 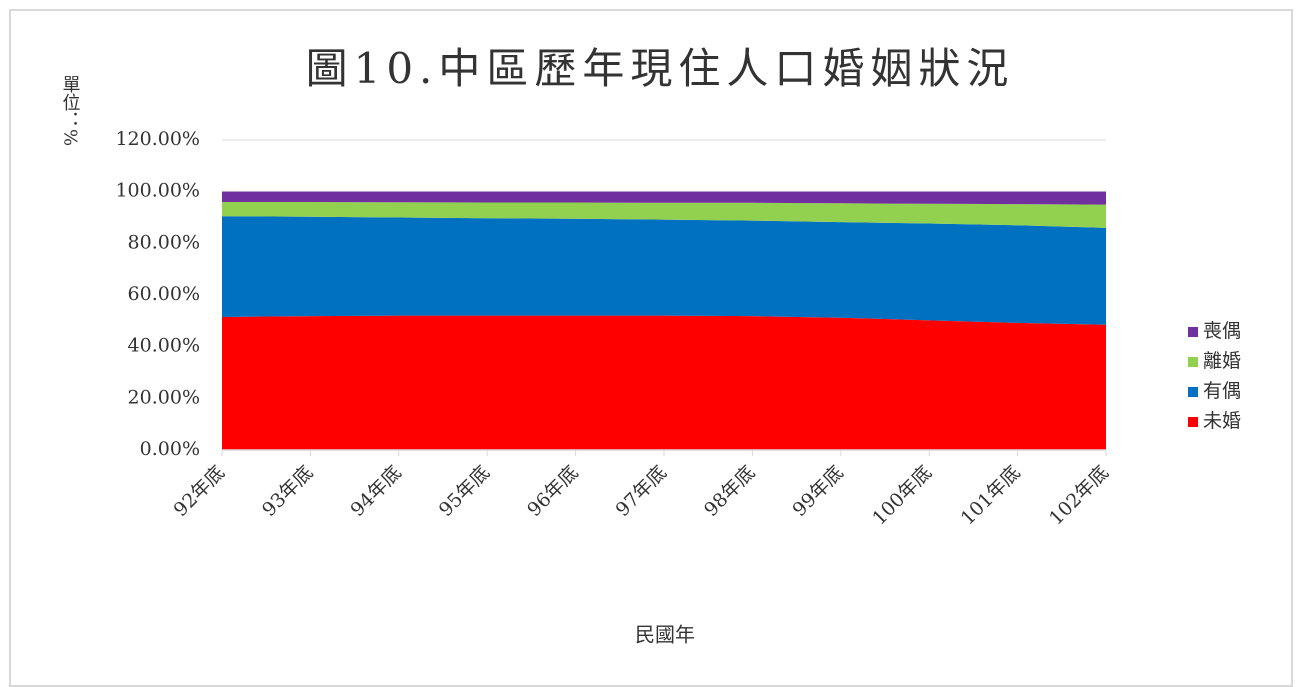 What do you see at coordinates (1222, 391) in the screenshot?
I see `legend-label: 有偶` at bounding box center [1222, 391].